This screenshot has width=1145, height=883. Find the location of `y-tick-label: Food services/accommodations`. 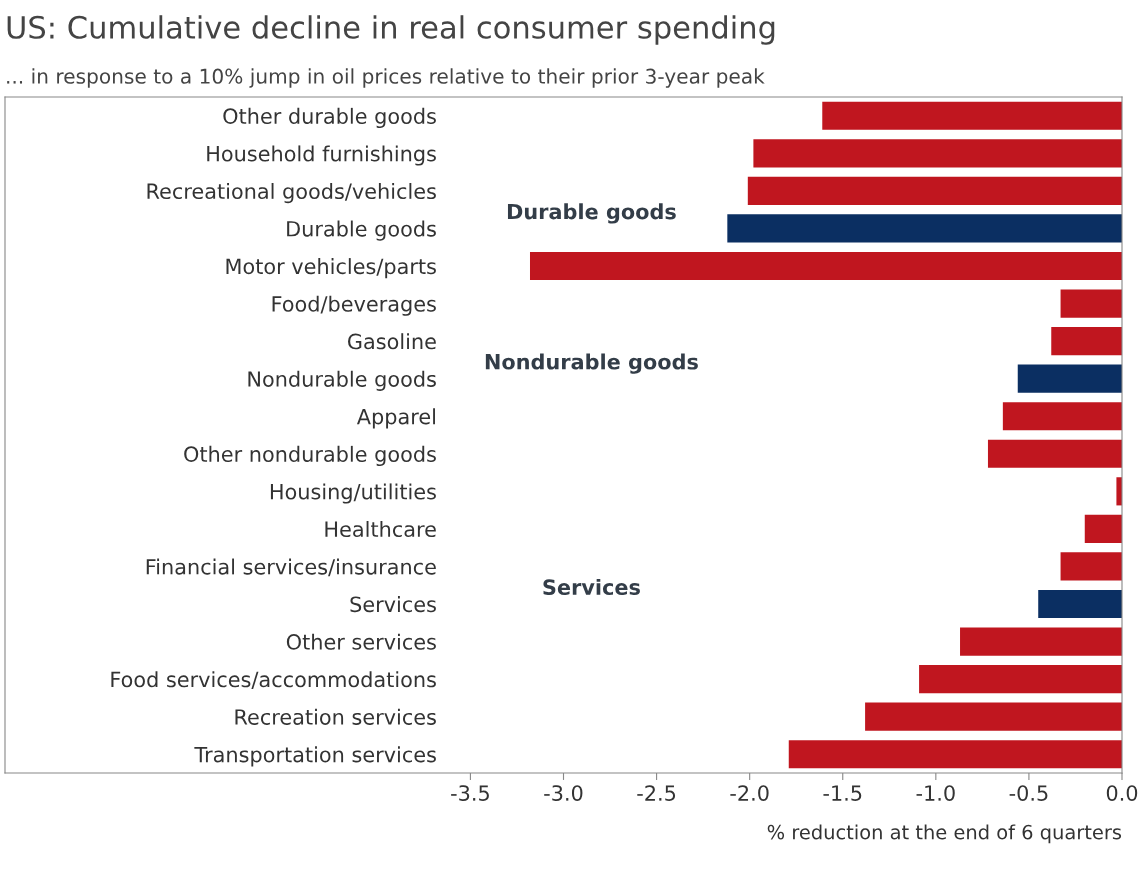

y-tick-label: Food services/accommodations is located at coordinates (273, 680).